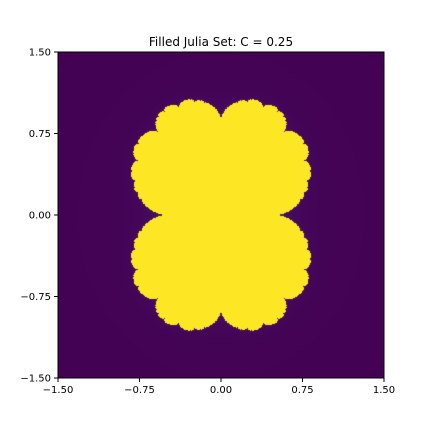  What do you see at coordinates (58, 390) in the screenshot?
I see `x-tick-label: −1.50` at bounding box center [58, 390].